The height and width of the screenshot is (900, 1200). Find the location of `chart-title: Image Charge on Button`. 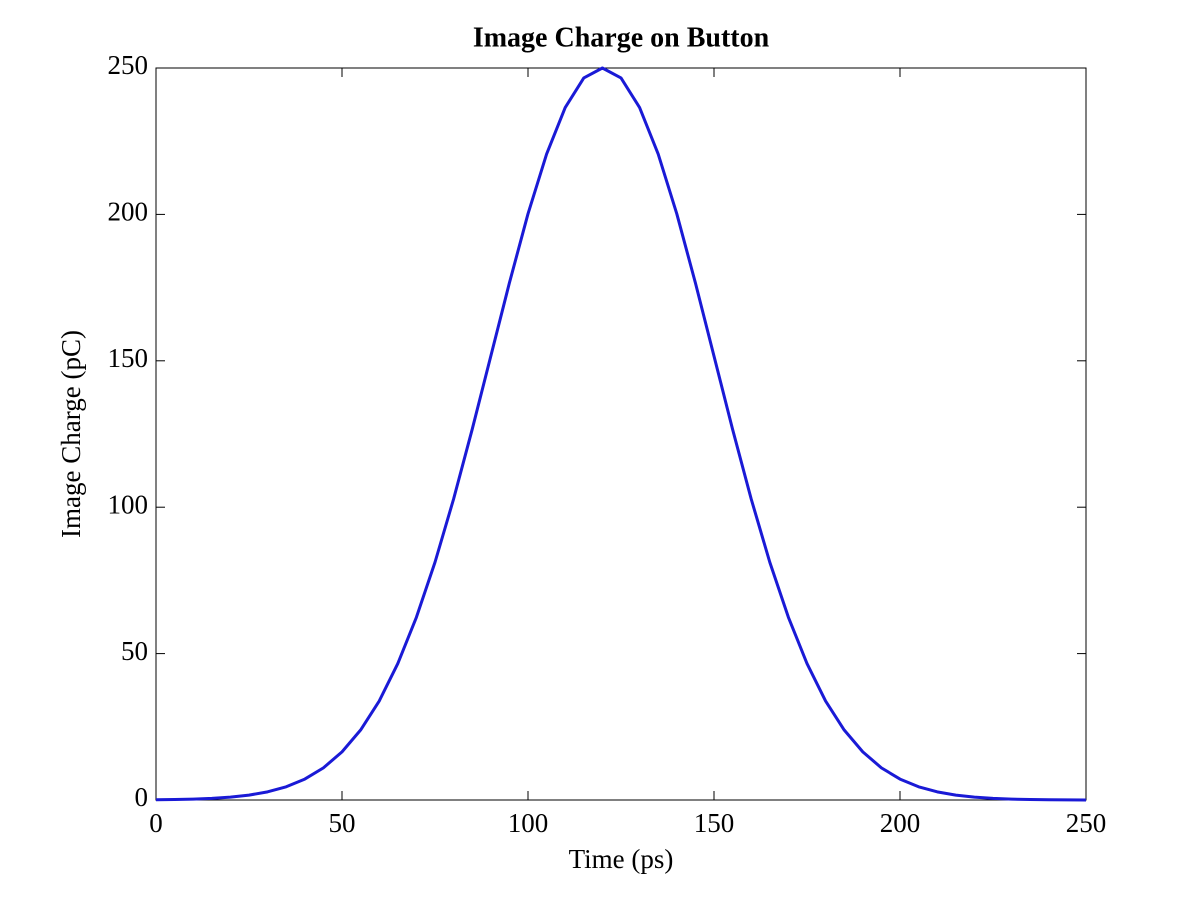

chart-title: Image Charge on Button is located at coordinates (621, 37).